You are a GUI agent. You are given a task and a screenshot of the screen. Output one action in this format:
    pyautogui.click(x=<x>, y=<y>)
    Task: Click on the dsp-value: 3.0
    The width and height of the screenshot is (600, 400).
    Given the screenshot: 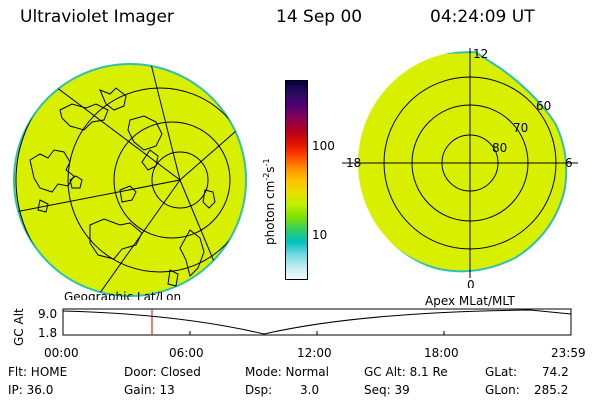 What is the action you would take?
    pyautogui.click(x=310, y=390)
    